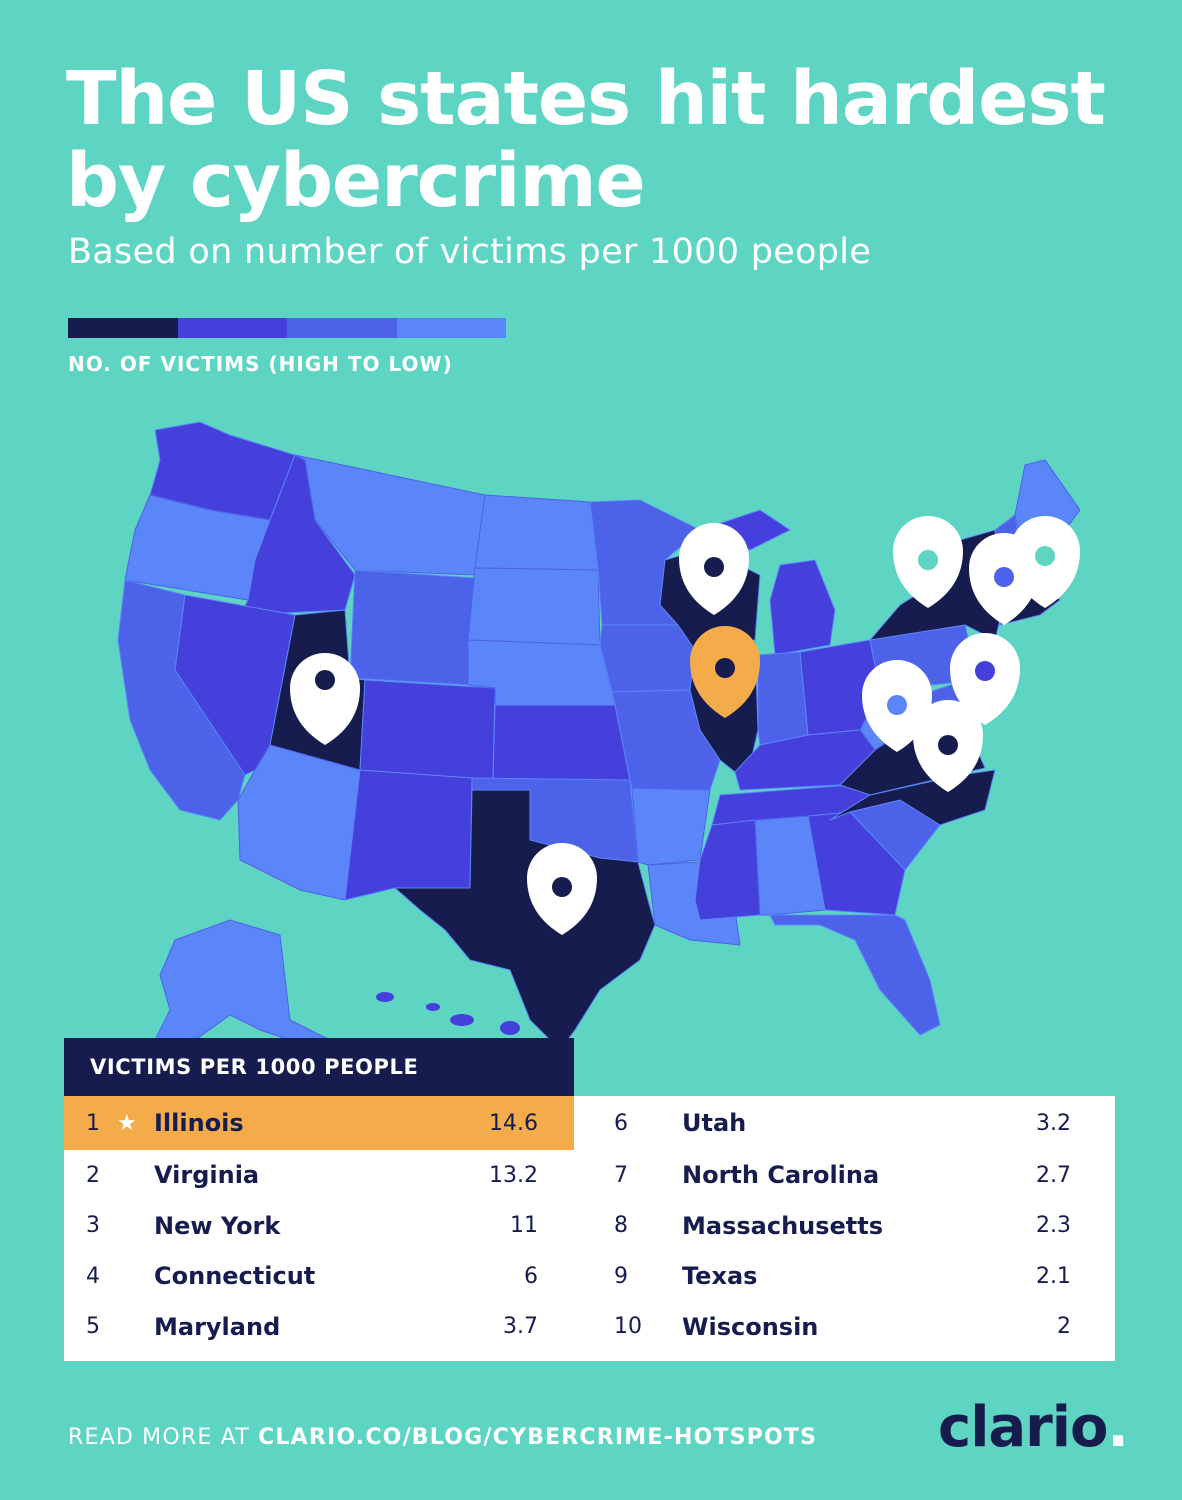  Describe the element at coordinates (319, 1067) in the screenshot. I see `table-header: VICTIMS PER 1000 PEOPLE` at that location.